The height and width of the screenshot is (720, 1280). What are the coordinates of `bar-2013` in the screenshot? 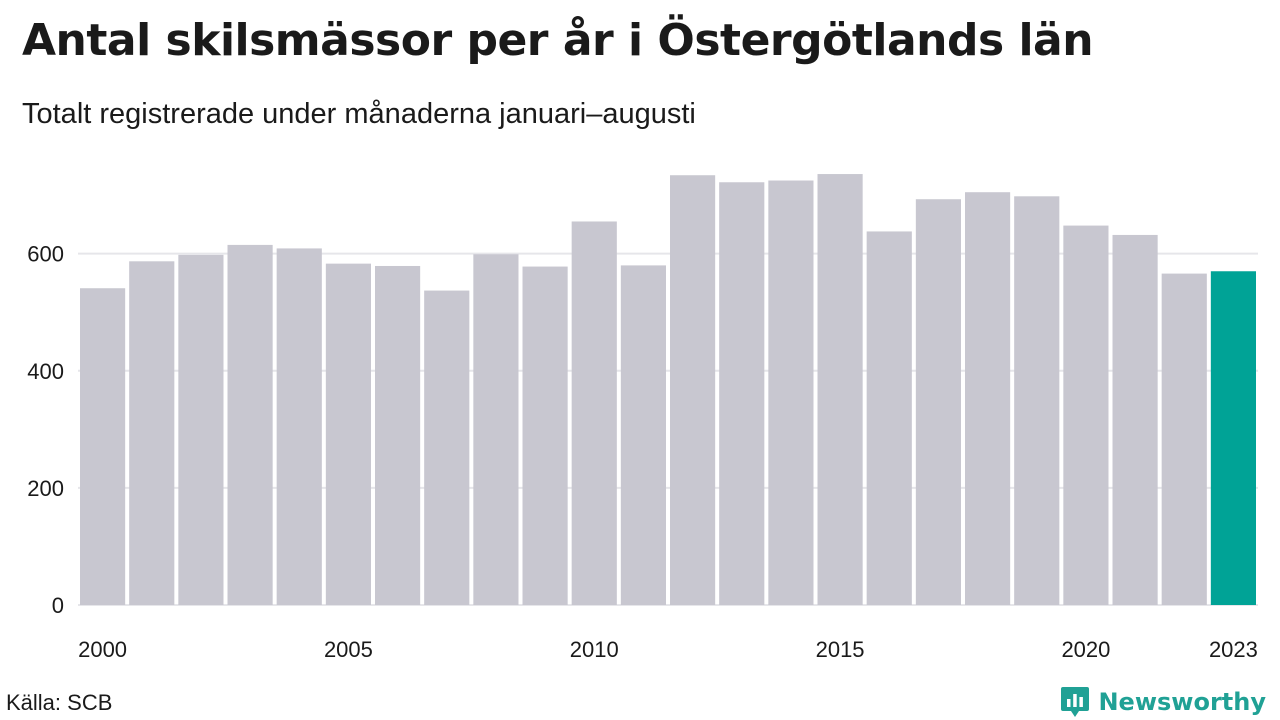 It's located at (742, 393).